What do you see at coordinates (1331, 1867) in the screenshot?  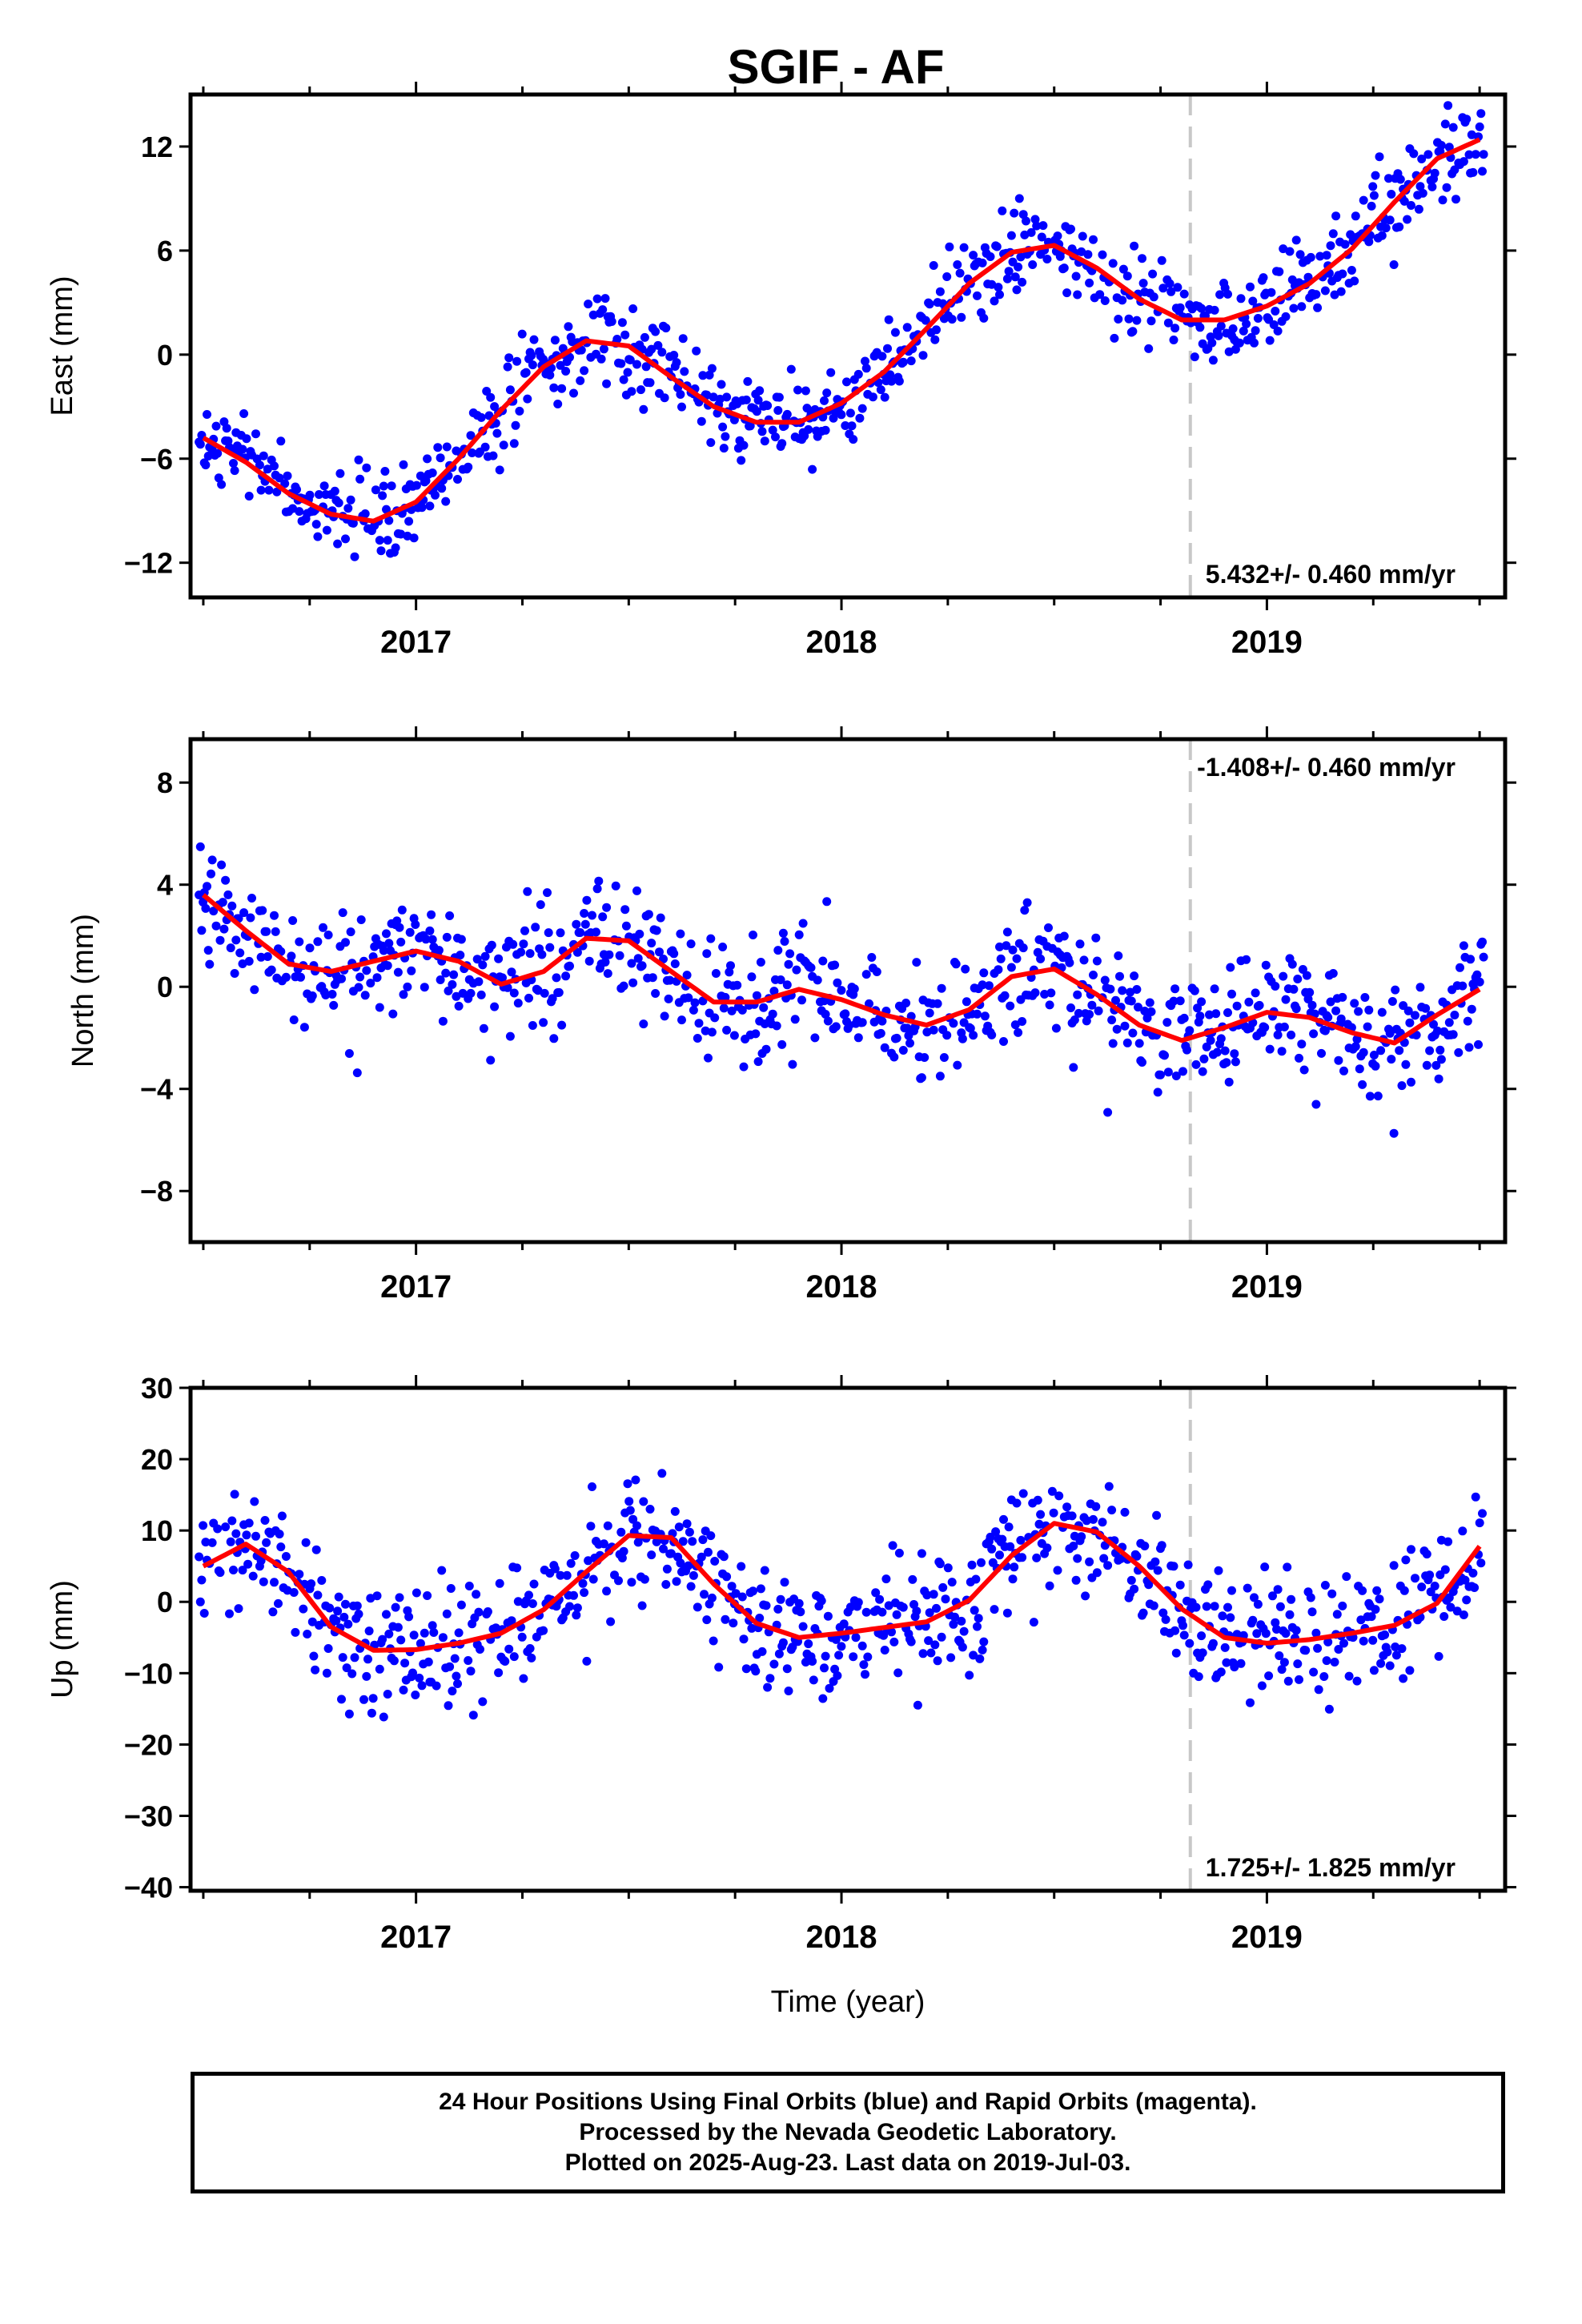 I see `velocity-label: 1.725+/- 1.825 mm/yr` at bounding box center [1331, 1867].